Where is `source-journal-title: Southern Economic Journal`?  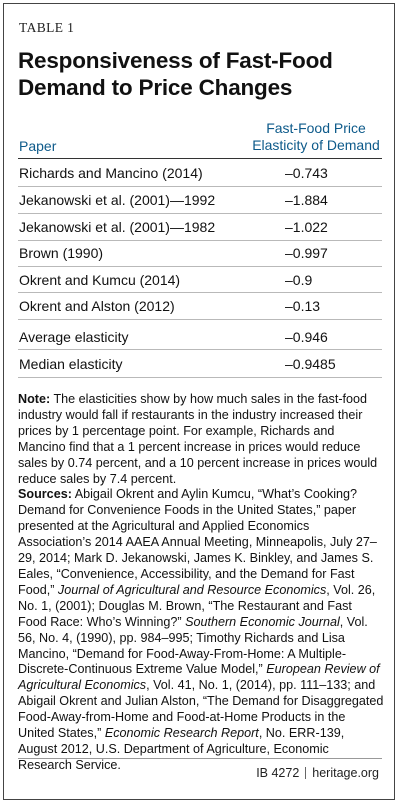
source-journal-title: Southern Economic Journal is located at coordinates (262, 621).